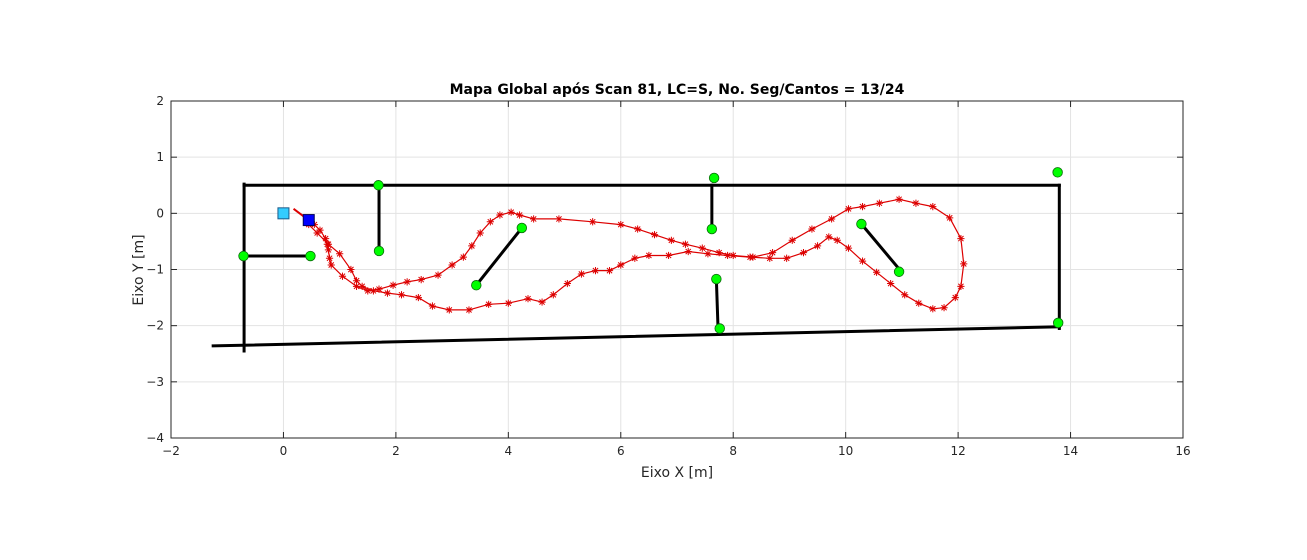 The width and height of the screenshot is (1307, 560). I want to click on robot-poses, so click(296, 217).